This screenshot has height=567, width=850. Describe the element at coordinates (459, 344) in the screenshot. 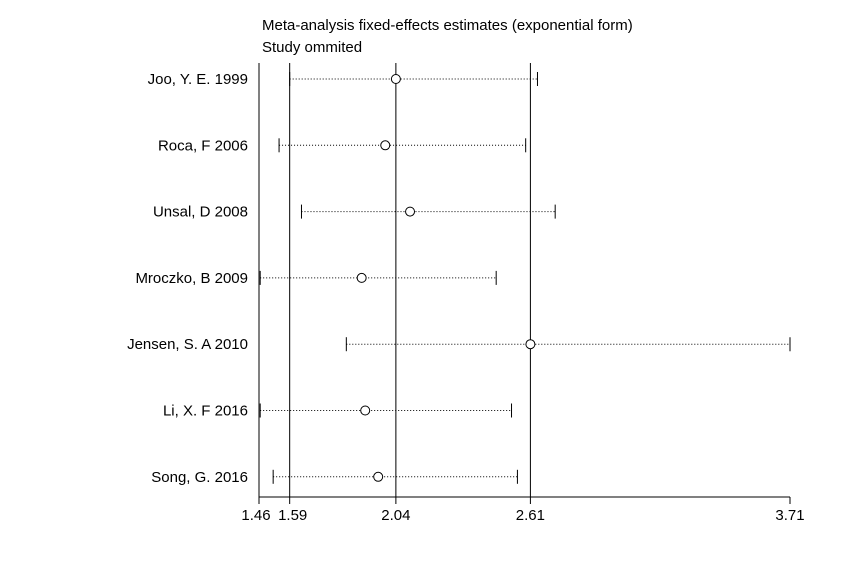

I see `study-row: Jensen, S. A 2010` at that location.